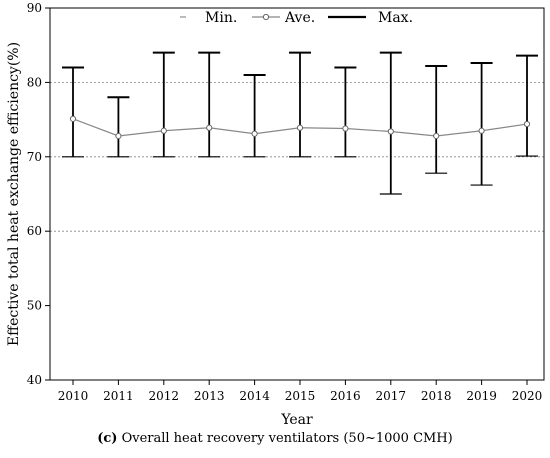 This screenshot has height=458, width=550. I want to click on y-tick-label: 60, so click(34, 231).